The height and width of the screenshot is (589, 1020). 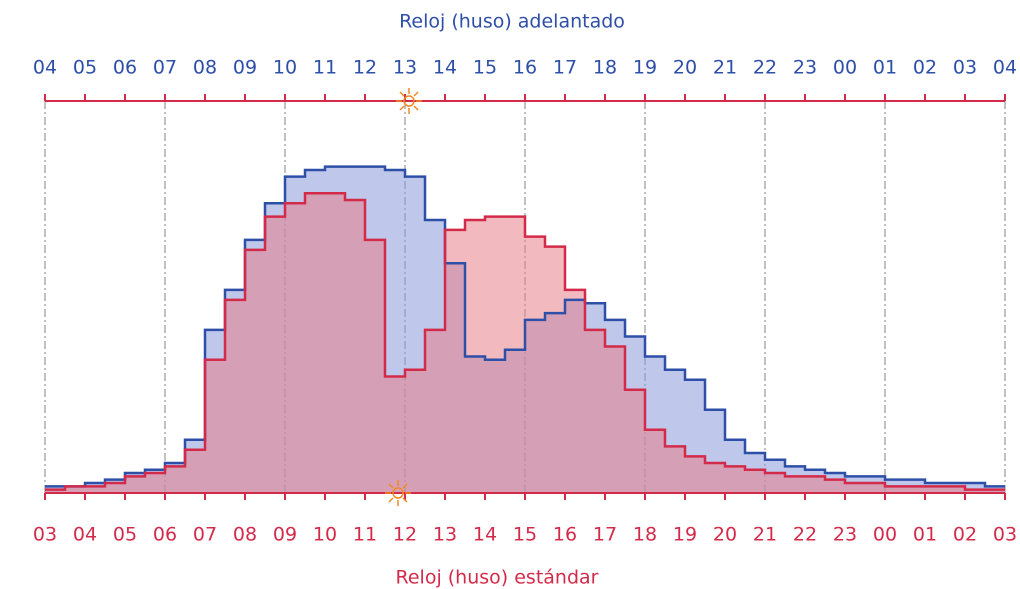 What do you see at coordinates (885, 68) in the screenshot?
I see `top-tick-label: 01` at bounding box center [885, 68].